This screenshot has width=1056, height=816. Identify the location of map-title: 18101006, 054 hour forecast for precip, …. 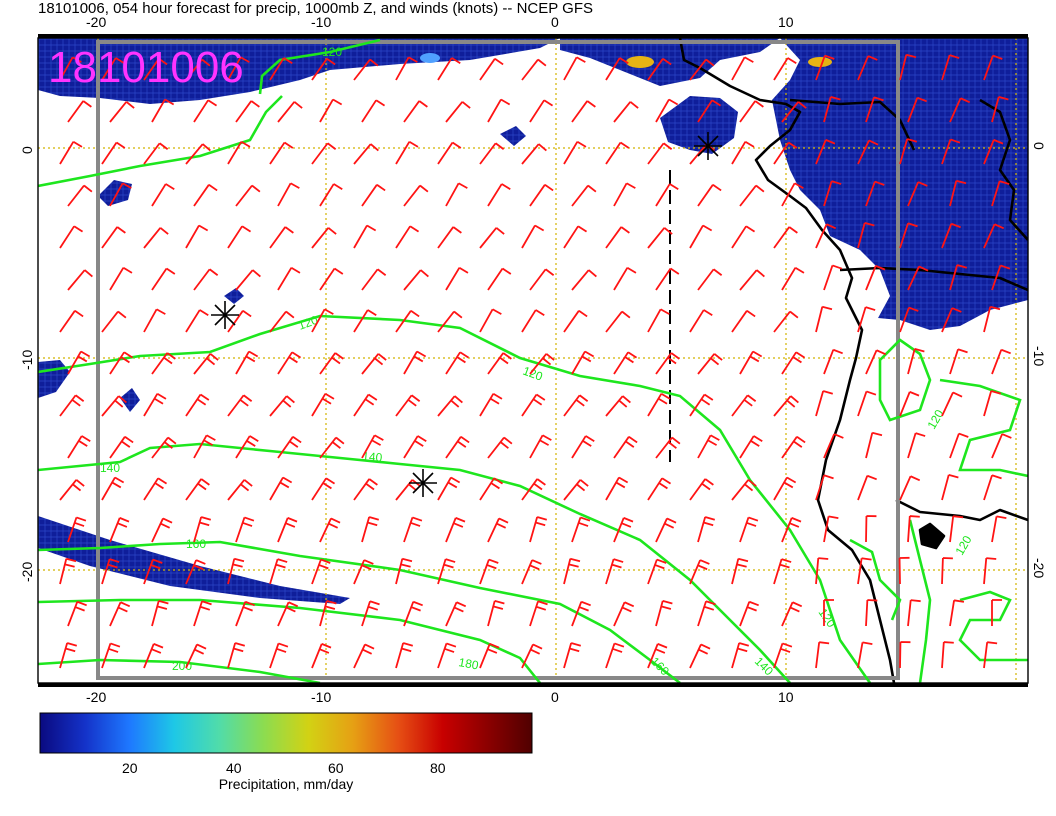
(315, 8).